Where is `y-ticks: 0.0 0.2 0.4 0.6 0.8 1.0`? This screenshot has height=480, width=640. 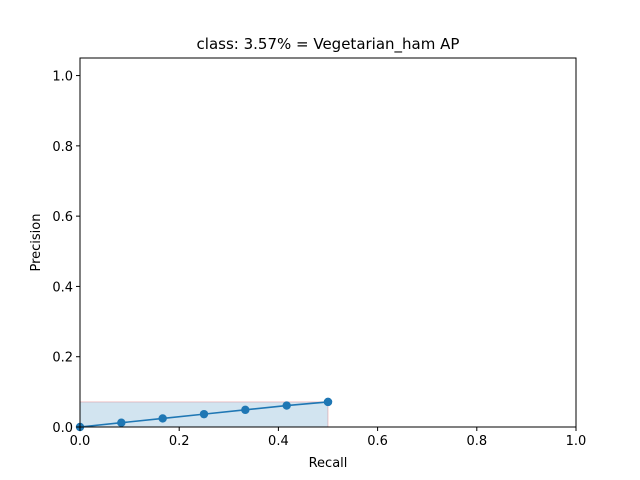
y-ticks: 0.0 0.2 0.4 0.6 0.8 1.0 is located at coordinates (66, 253).